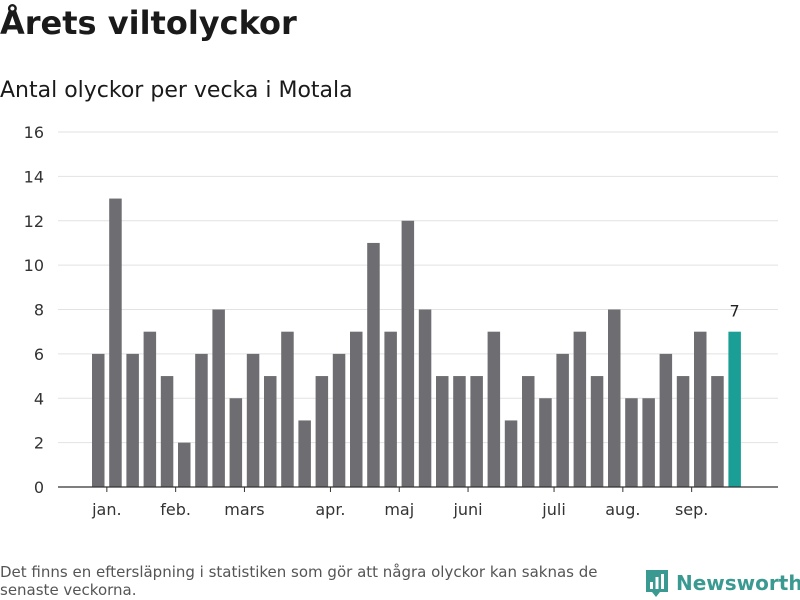 The width and height of the screenshot is (800, 600). I want to click on x-tick-label: juli, so click(553, 509).